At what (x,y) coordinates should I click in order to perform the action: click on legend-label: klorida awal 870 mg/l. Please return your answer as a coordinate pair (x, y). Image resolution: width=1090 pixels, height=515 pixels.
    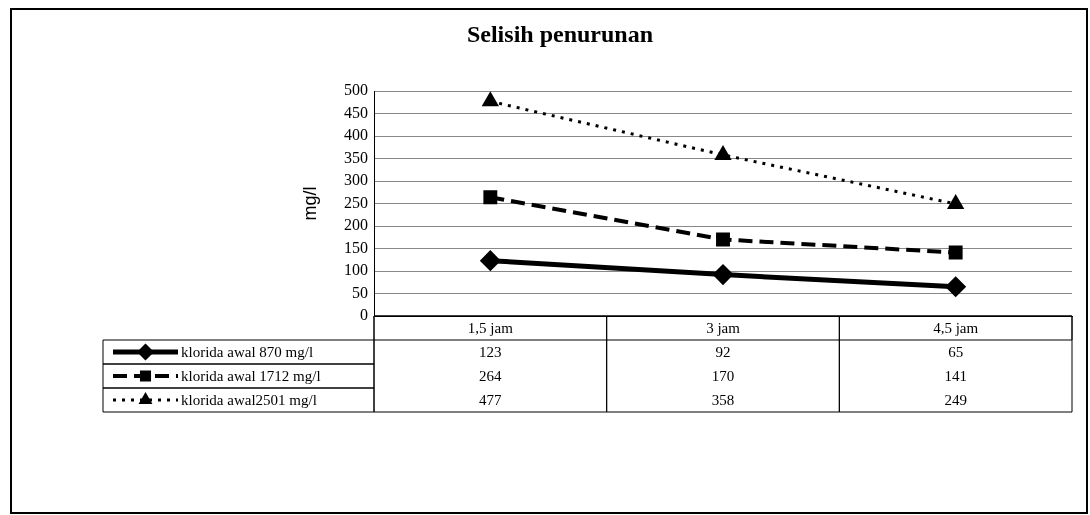
    Looking at the image, I should click on (247, 351).